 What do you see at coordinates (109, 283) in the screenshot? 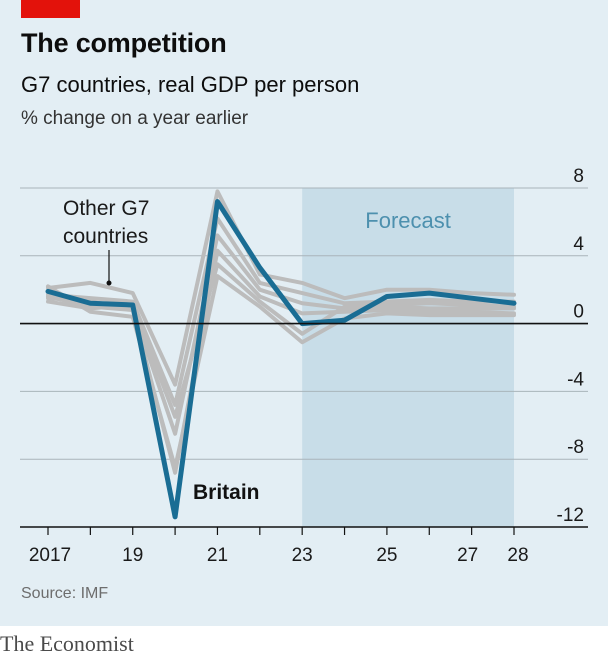
I see `other-g7-leader-dot` at bounding box center [109, 283].